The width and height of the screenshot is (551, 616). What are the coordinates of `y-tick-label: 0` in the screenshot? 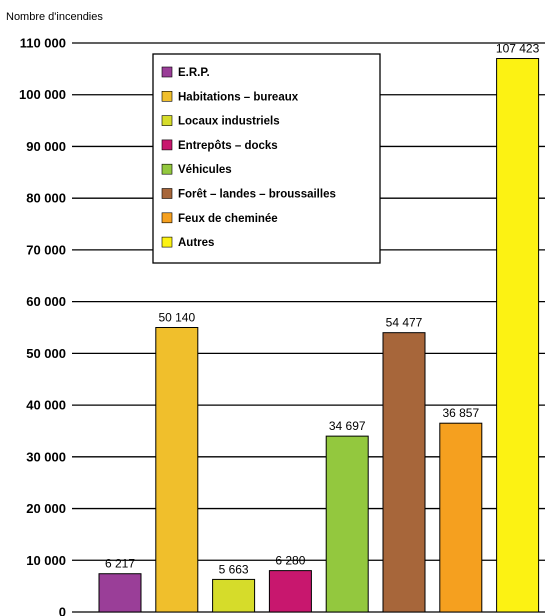 It's located at (62, 610).